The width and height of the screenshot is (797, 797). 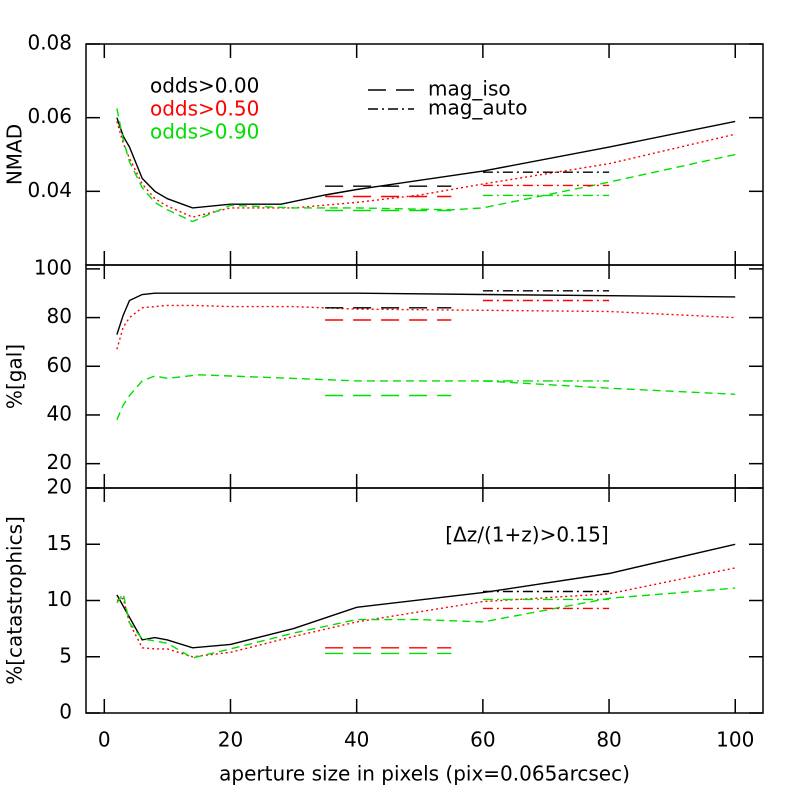 I want to click on legend-label: odds>0.00, so click(x=204, y=86).